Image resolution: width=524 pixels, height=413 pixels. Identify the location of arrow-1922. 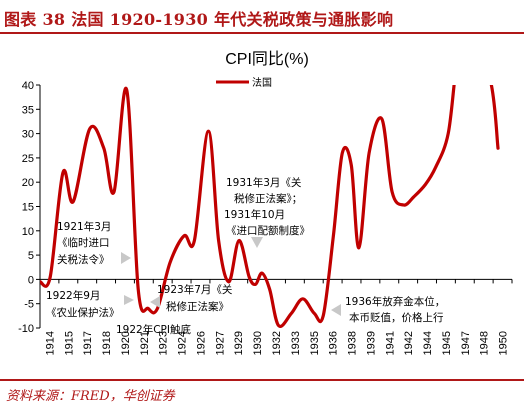
(129, 300).